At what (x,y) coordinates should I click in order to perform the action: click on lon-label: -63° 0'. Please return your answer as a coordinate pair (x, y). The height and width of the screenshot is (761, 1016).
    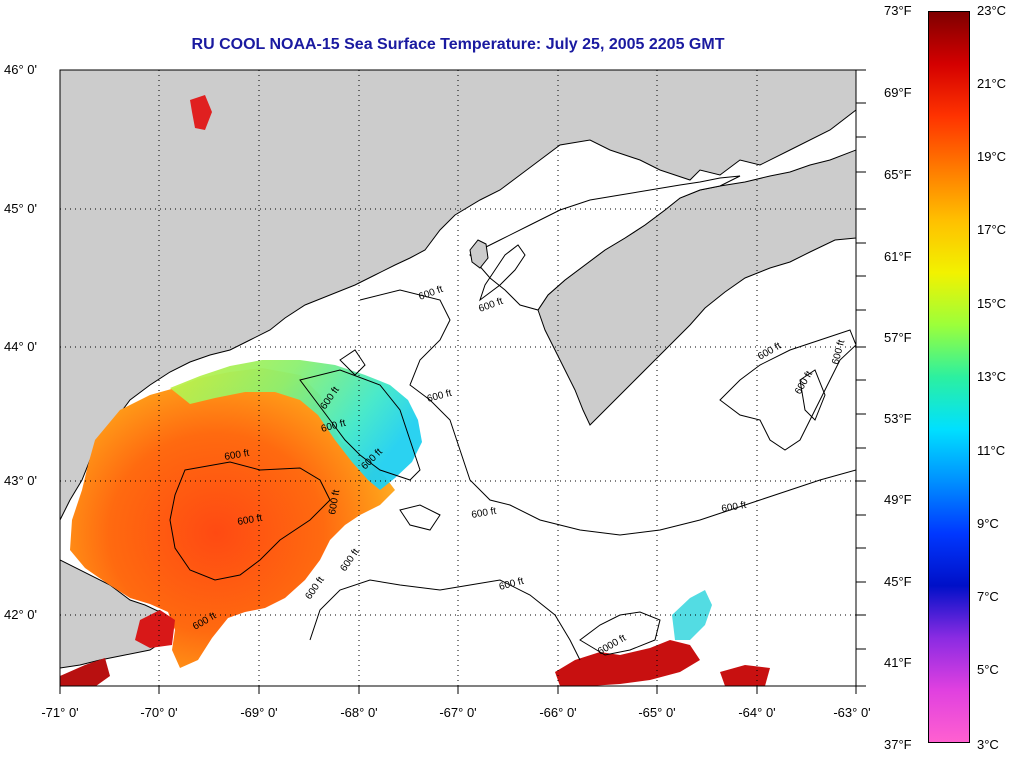
    Looking at the image, I should click on (851, 712).